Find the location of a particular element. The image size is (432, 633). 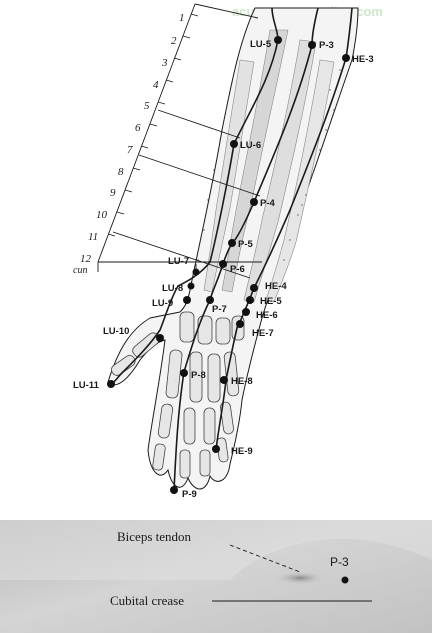

he6-label: HE-6 is located at coordinates (267, 315).